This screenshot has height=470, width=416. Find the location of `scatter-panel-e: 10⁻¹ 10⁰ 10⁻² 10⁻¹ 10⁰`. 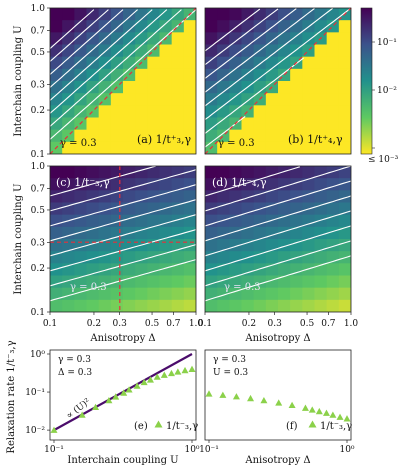

scatter-panel-e: 10⁻¹ 10⁰ 10⁻² 10⁻¹ 10⁰ is located at coordinates (112, 402).